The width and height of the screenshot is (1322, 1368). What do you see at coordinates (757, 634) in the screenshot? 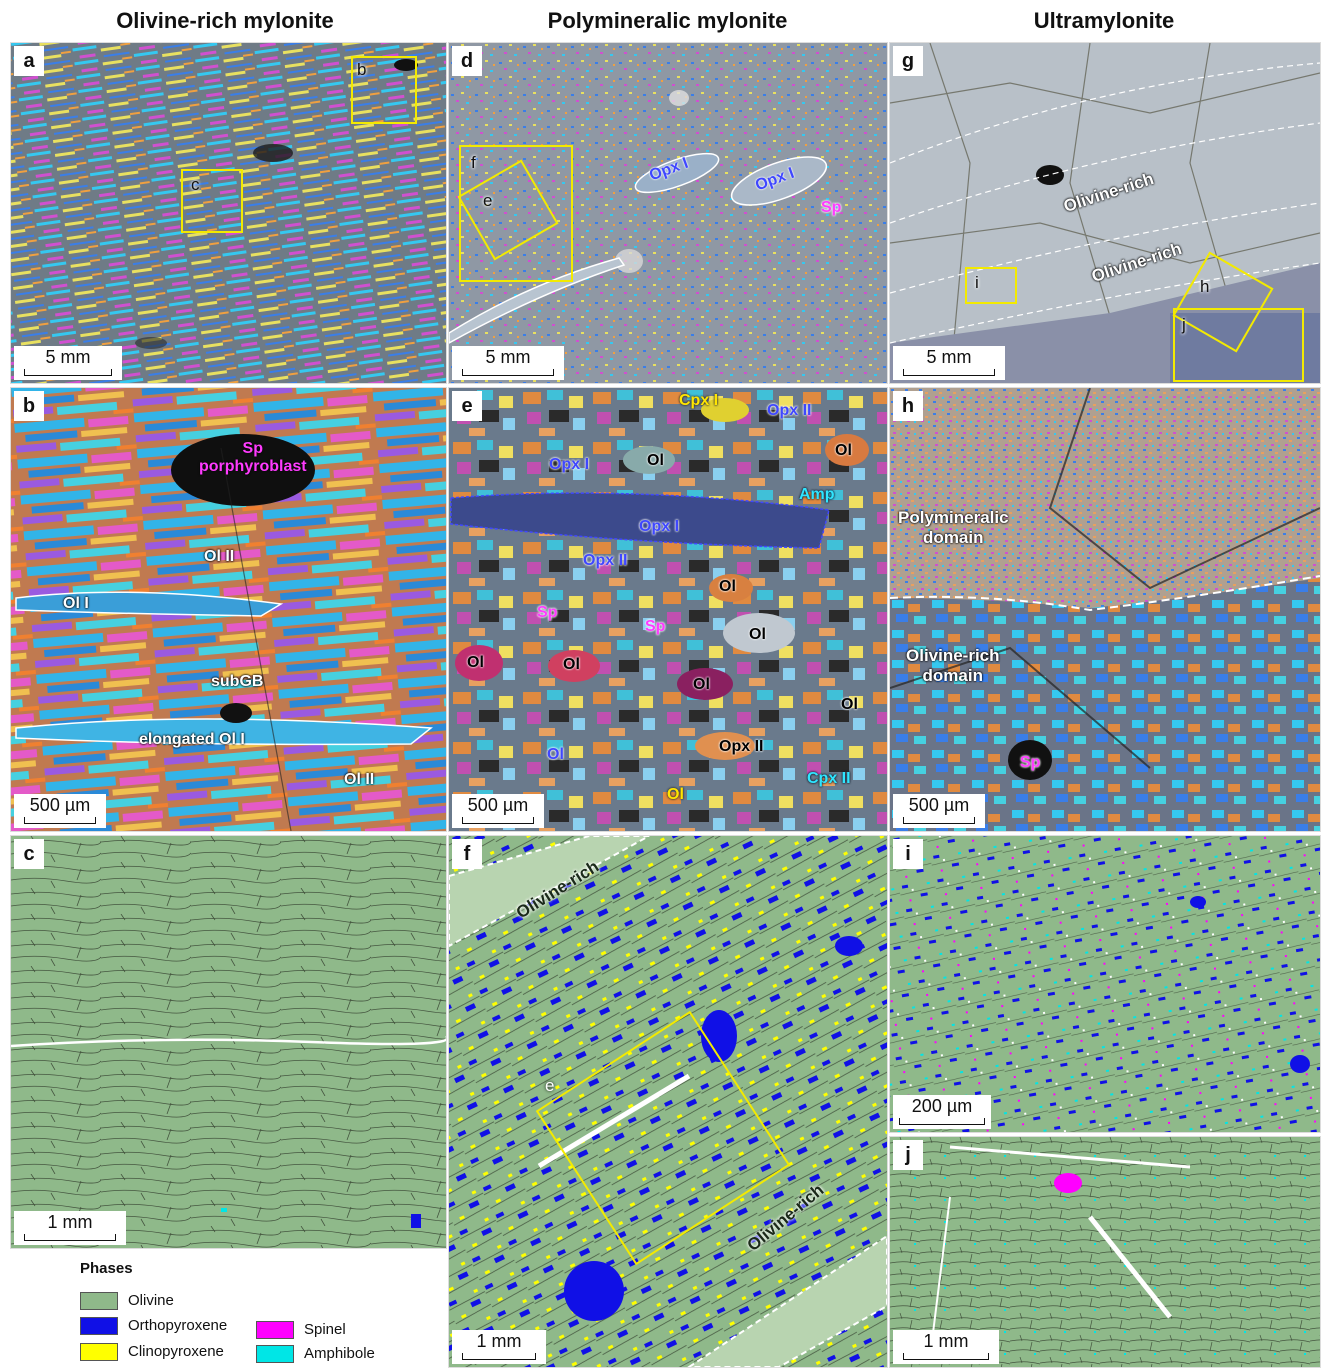
I see `annotation-ol-4: Ol` at bounding box center [757, 634].